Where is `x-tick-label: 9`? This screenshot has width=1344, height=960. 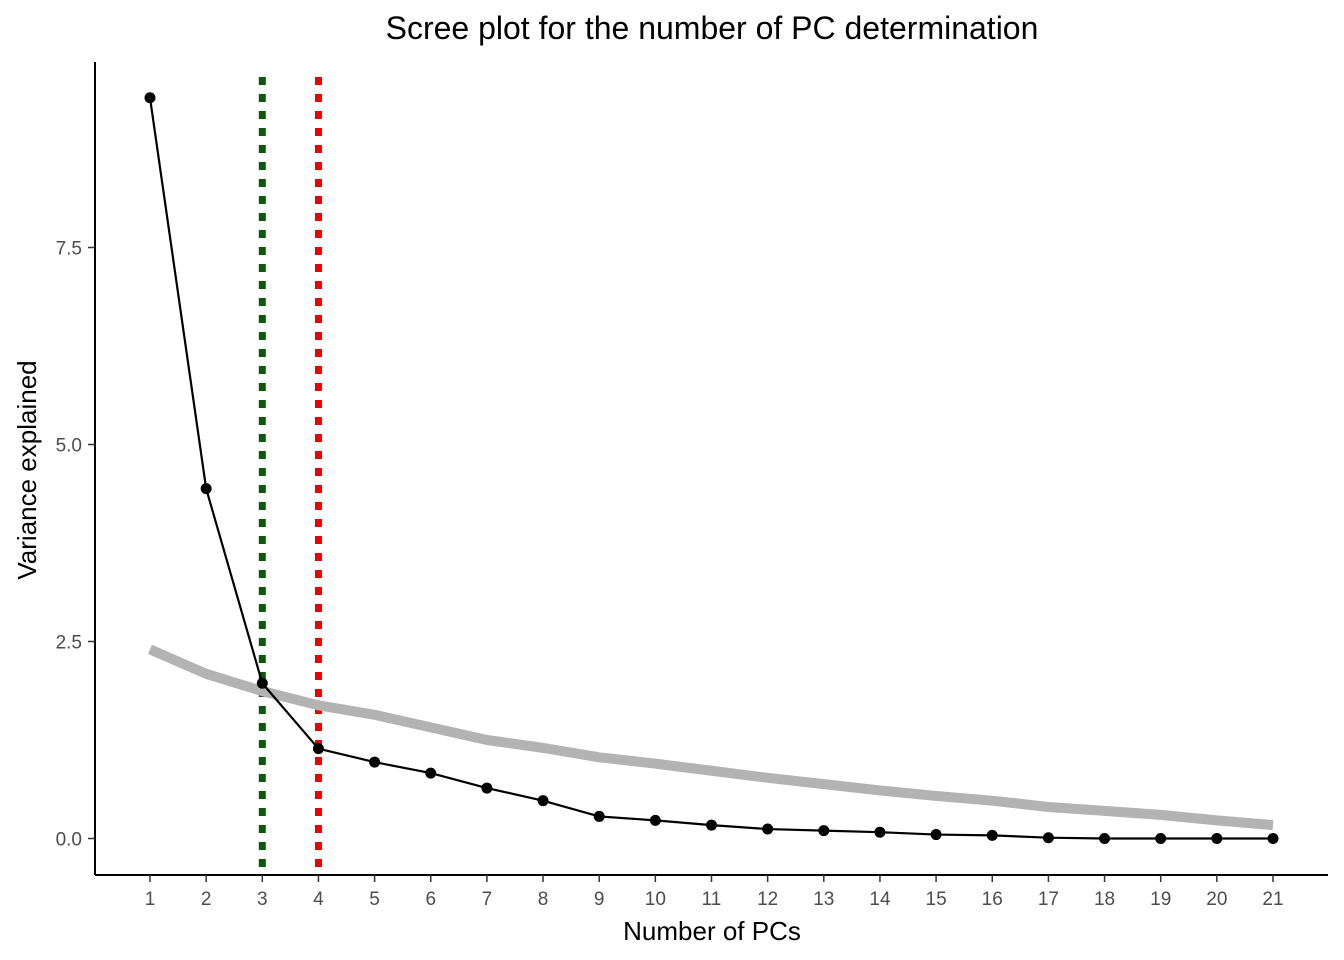 x-tick-label: 9 is located at coordinates (599, 899).